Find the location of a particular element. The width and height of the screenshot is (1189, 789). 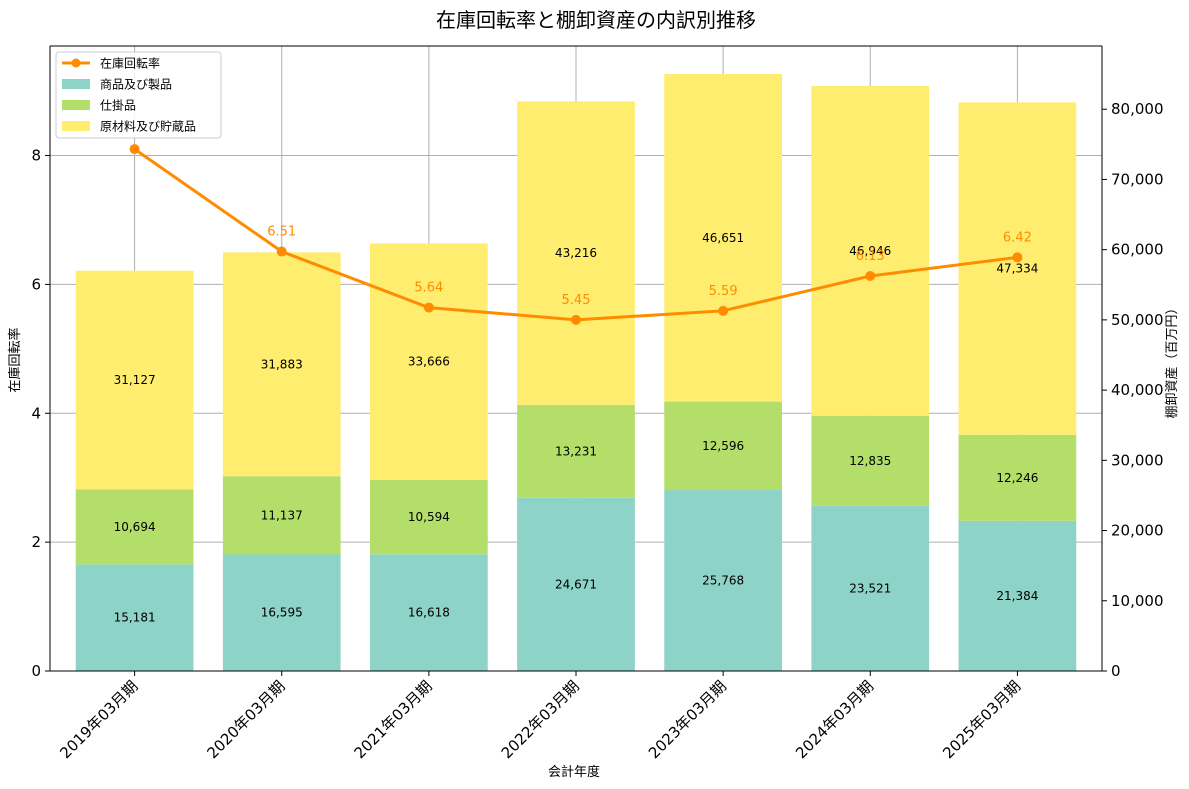

bar-value-label: 11,137 is located at coordinates (282, 515).